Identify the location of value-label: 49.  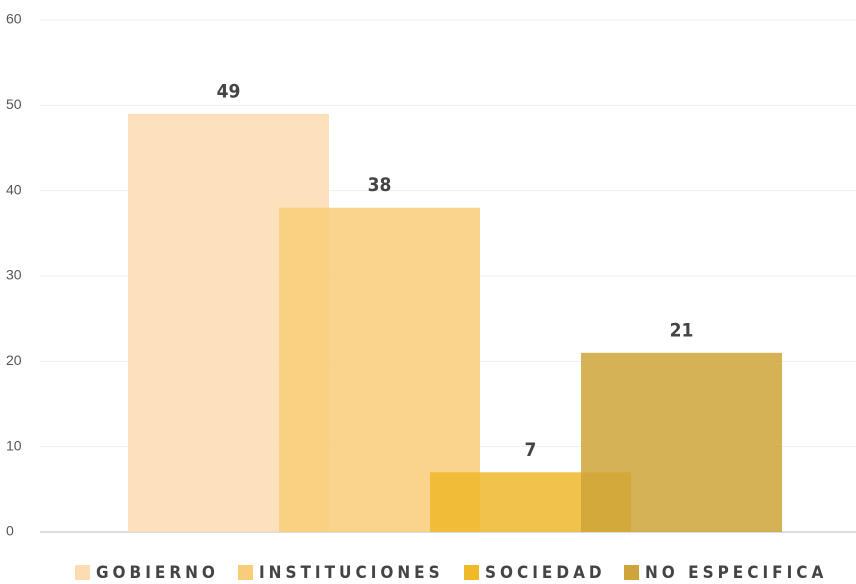
(229, 91).